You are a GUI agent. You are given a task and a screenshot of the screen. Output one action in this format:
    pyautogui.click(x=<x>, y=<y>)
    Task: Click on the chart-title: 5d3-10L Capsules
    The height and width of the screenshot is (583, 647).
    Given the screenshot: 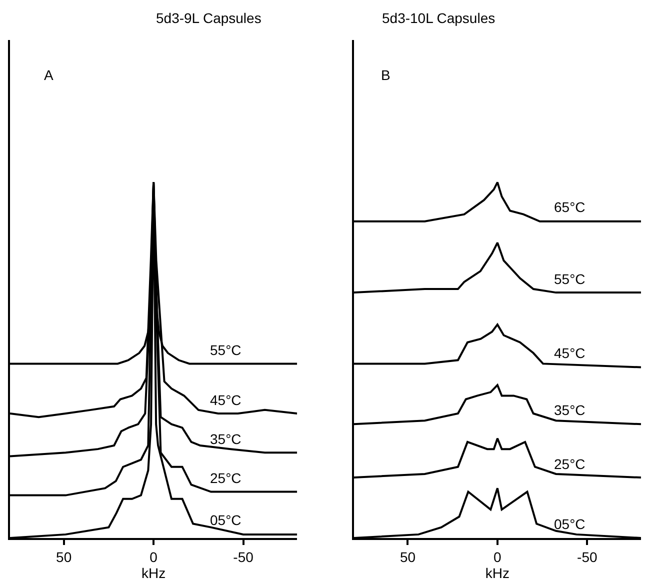 What is the action you would take?
    pyautogui.click(x=439, y=18)
    